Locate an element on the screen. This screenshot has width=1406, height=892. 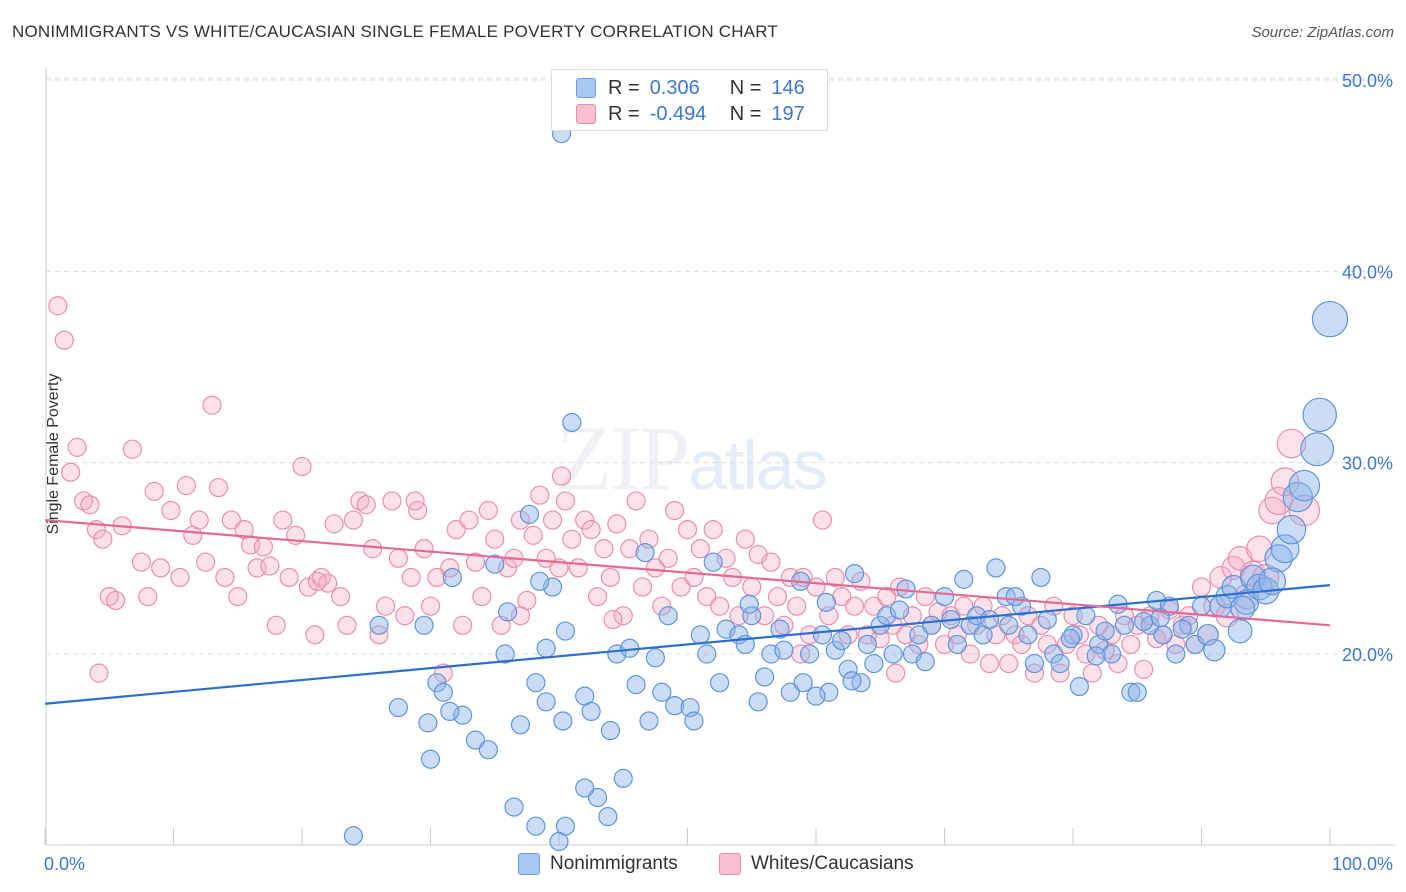
bottom-legend-nonimmigrants: Nonimmigrants is located at coordinates (598, 864).